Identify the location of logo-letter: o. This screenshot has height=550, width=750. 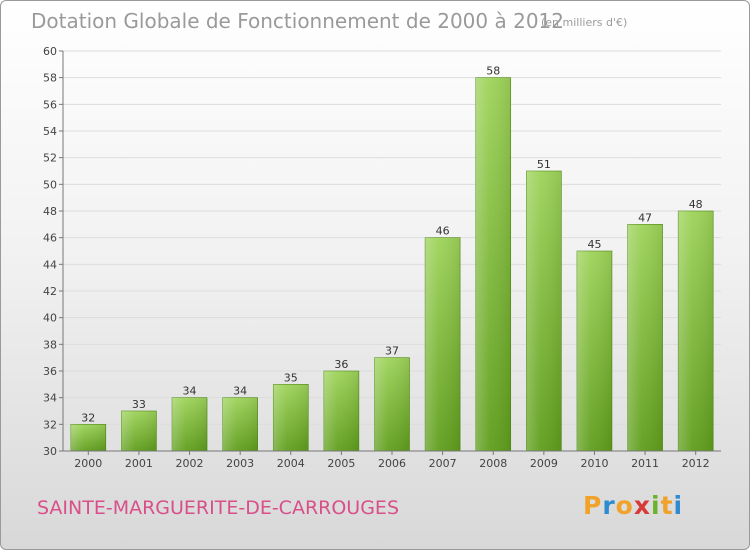
(624, 505).